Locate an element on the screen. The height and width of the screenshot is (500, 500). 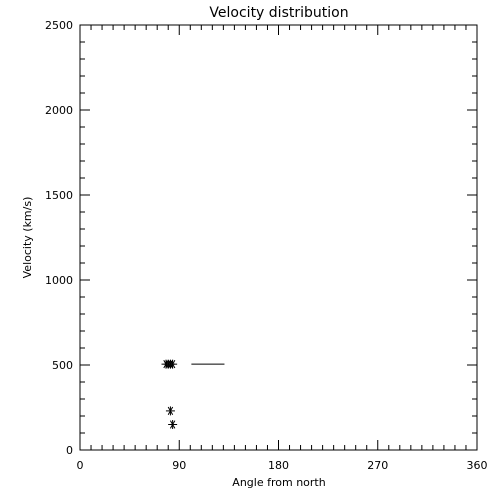
y-tick-labels: 0 500 1000 1500 2000 2500 is located at coordinates (59, 238).